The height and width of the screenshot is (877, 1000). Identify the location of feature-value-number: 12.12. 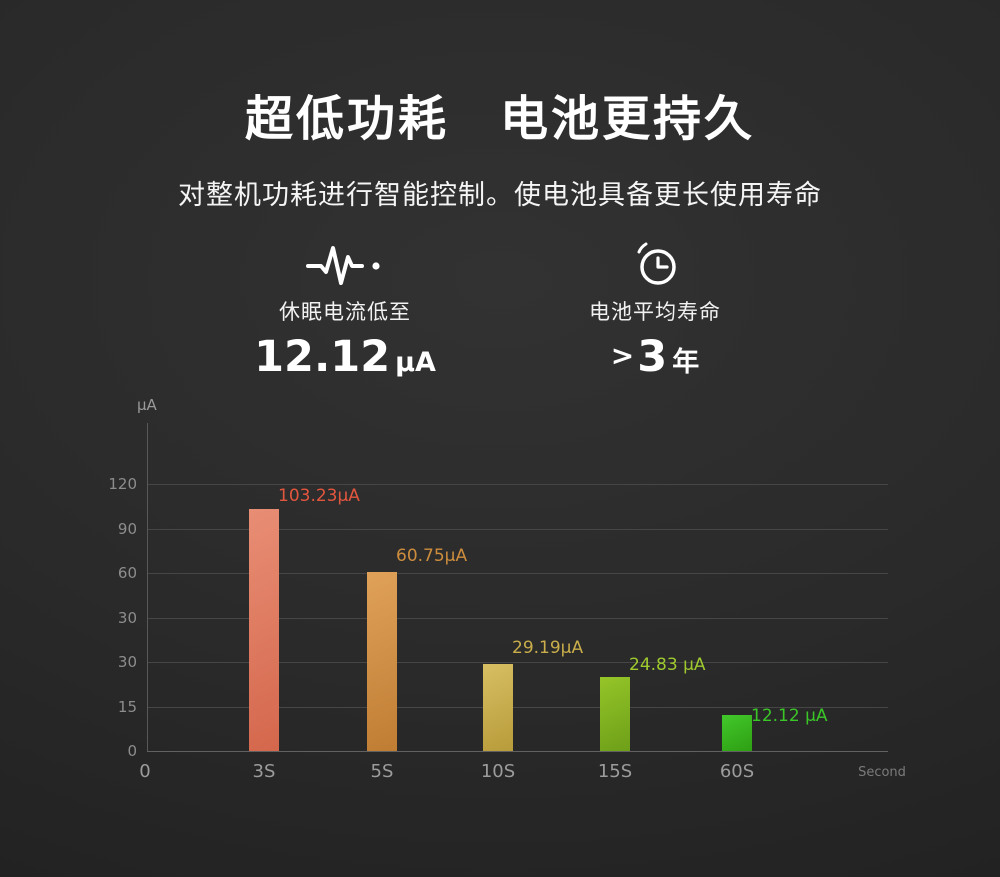
(322, 357).